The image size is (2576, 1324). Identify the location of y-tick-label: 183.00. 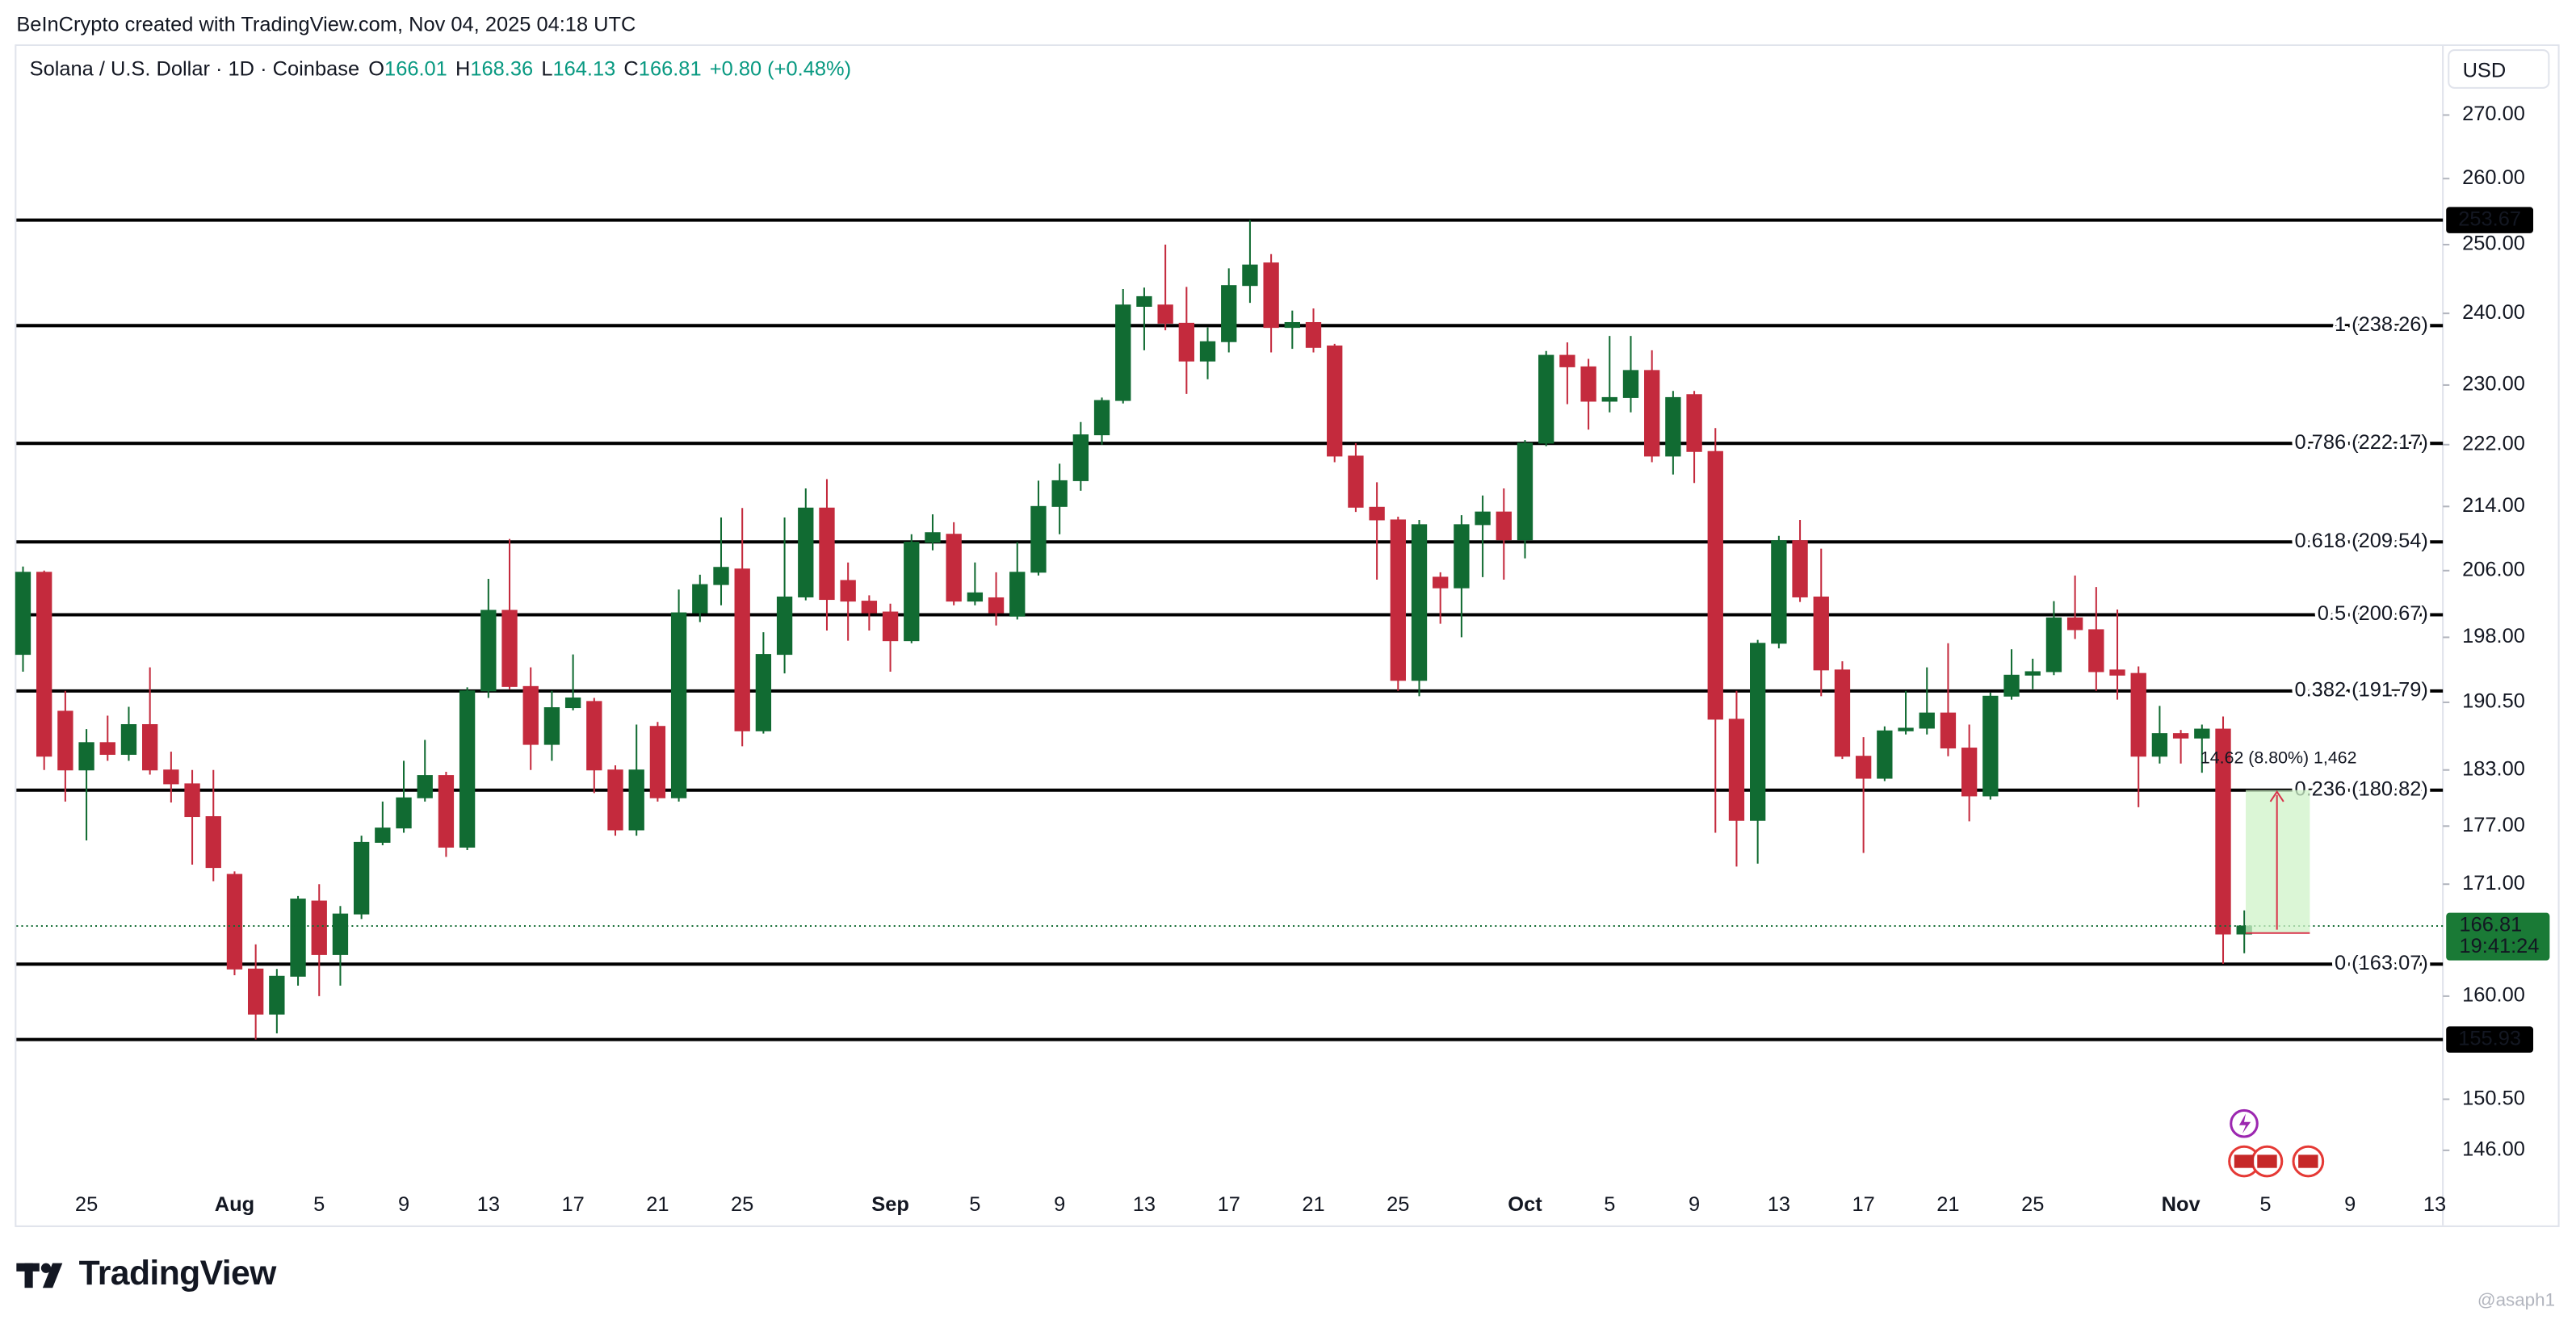
(2493, 768).